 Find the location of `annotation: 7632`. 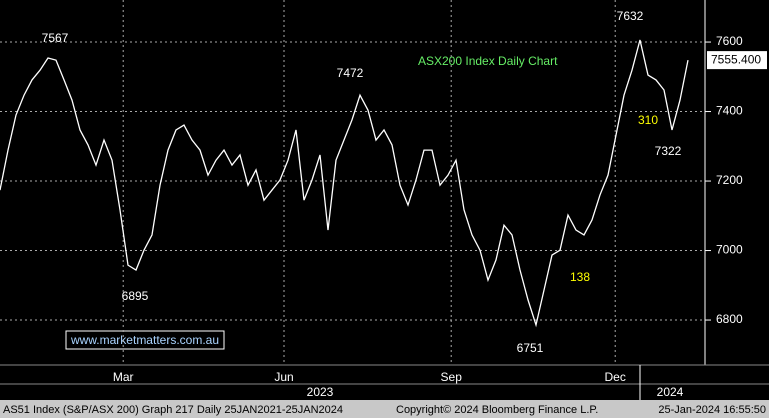

annotation: 7632 is located at coordinates (630, 16).